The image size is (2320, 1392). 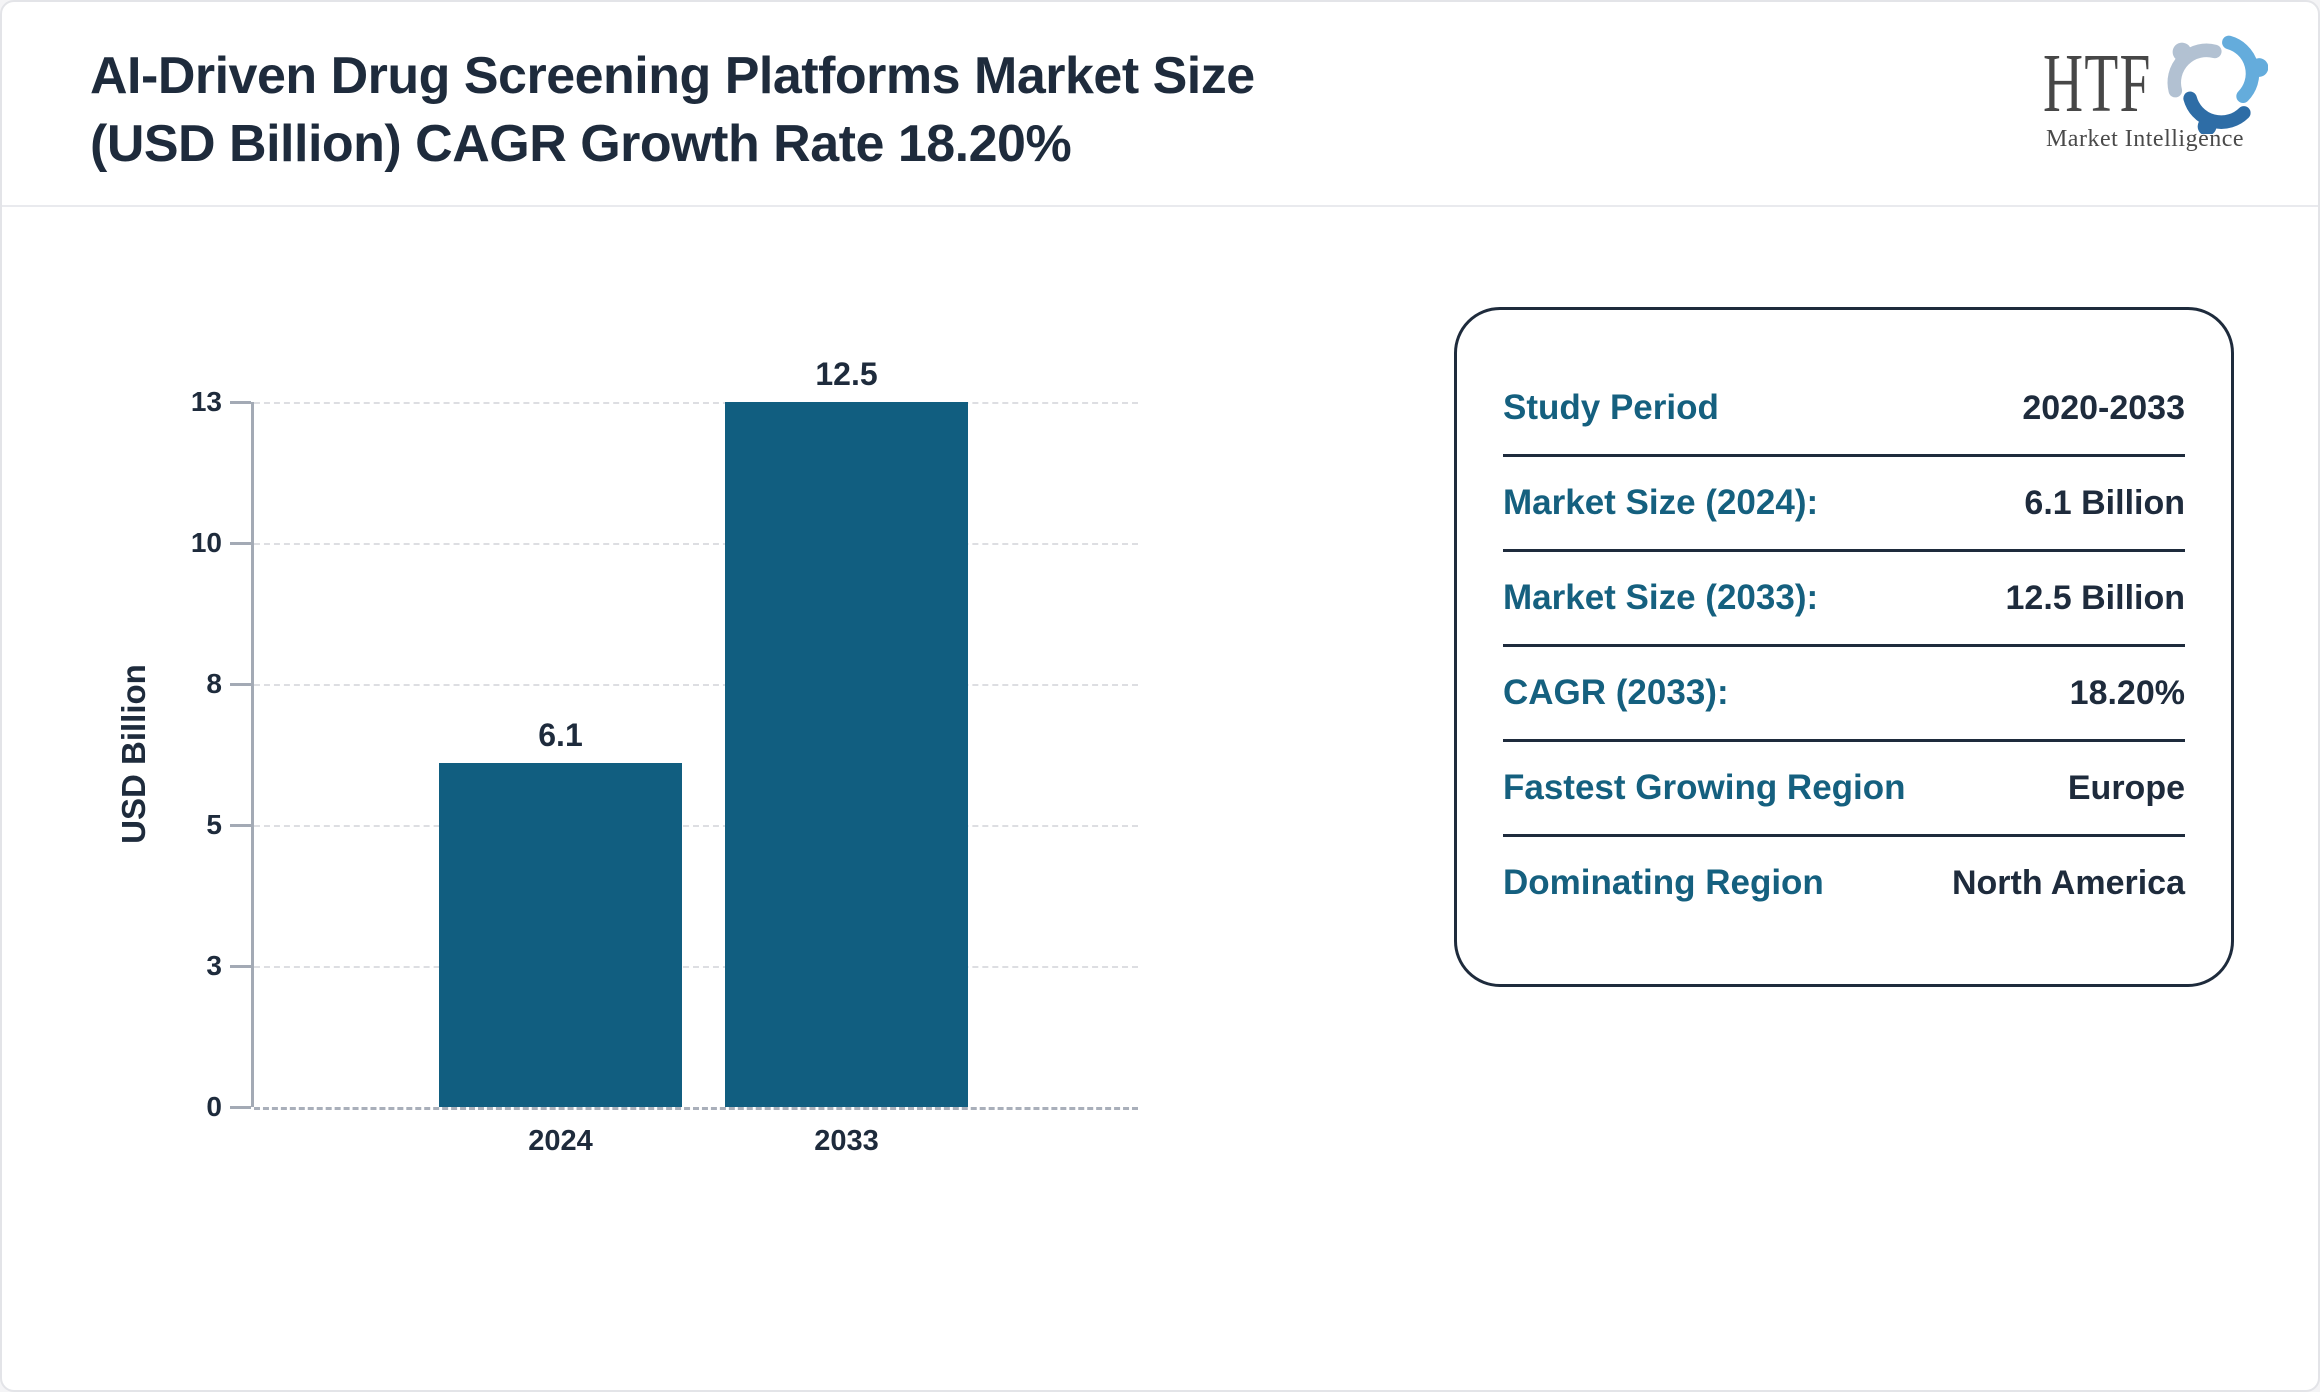 I want to click on y-tick-label: 3, so click(x=214, y=965).